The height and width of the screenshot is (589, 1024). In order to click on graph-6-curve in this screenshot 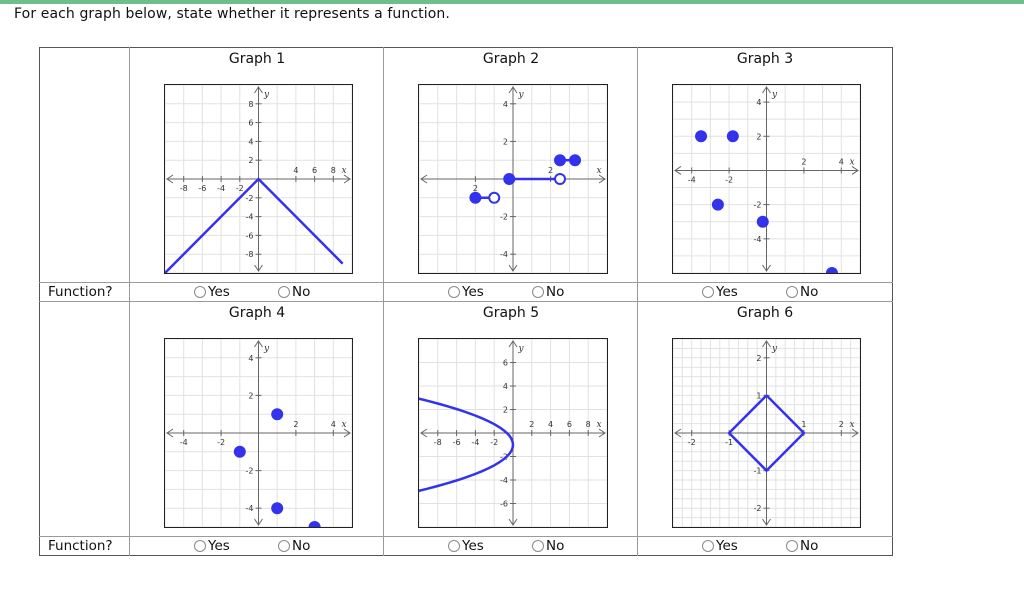, I will do `click(766, 433)`.